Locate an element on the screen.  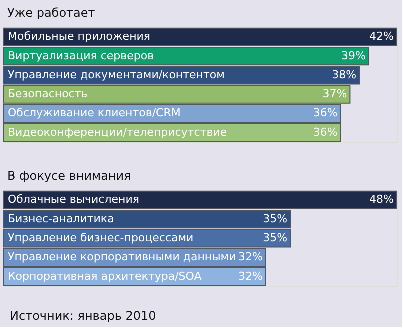
y-tick-label: Видеоконференции/телеприсутствие is located at coordinates (118, 132).